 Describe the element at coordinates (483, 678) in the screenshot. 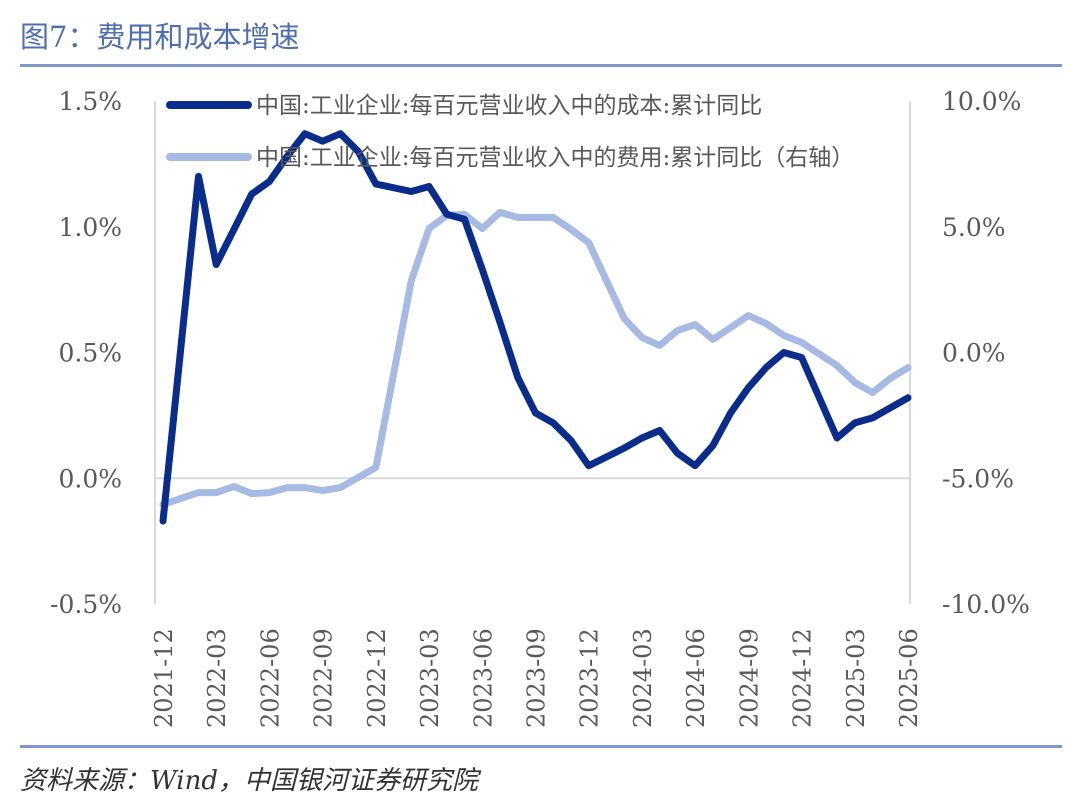

I see `x-tick-label: 2023-06` at that location.